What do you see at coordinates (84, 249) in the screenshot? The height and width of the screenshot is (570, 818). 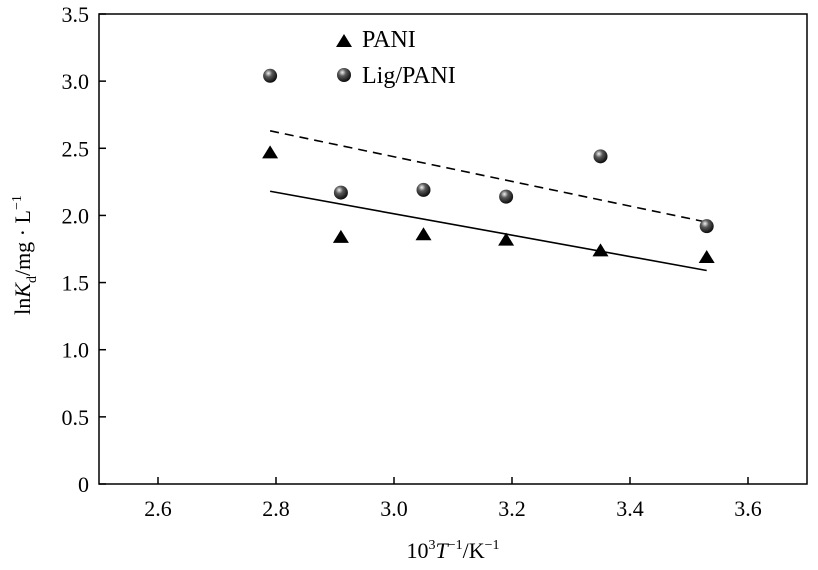 I see `y-axis-ticks: 0 0.5 1.0 1.5 2.0 2.5 3.0 3.5` at bounding box center [84, 249].